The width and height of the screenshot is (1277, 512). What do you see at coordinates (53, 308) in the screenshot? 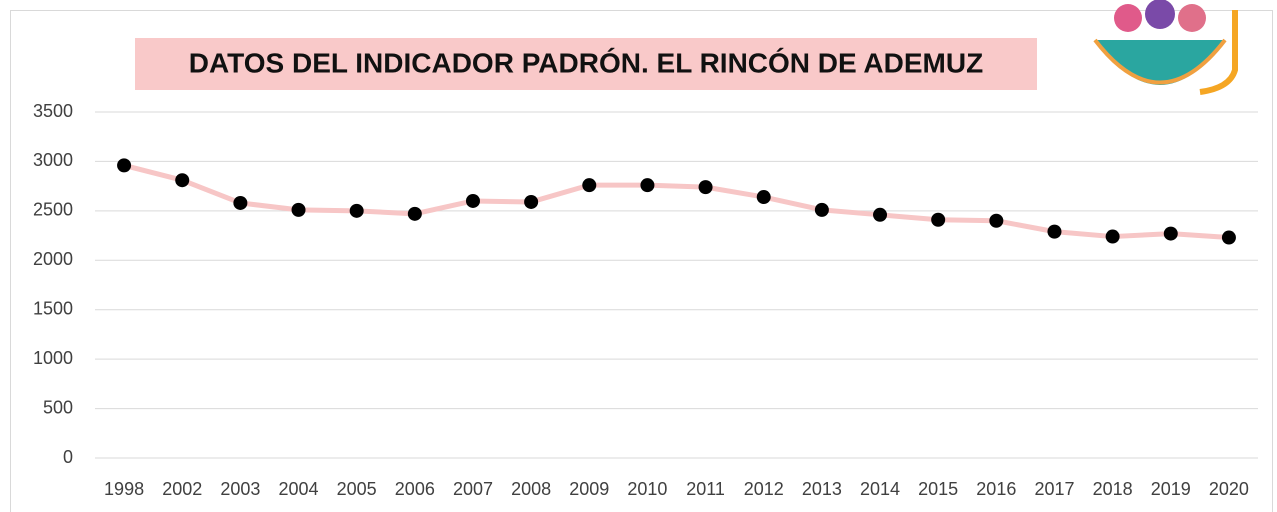
I see `y-tick-label: 1500` at bounding box center [53, 308].